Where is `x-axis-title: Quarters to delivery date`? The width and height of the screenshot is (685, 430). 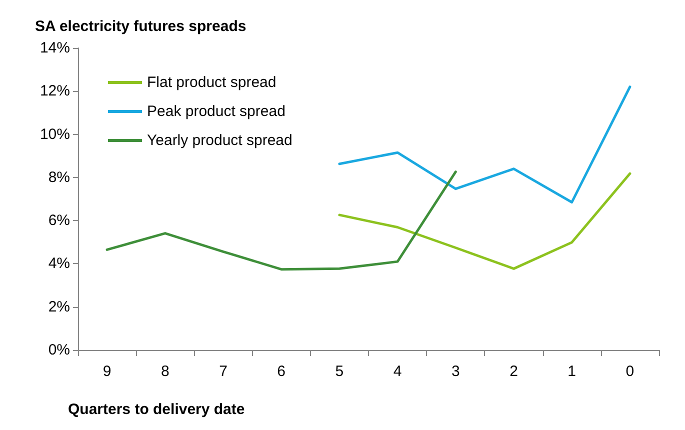
x-axis-title: Quarters to delivery date is located at coordinates (156, 409).